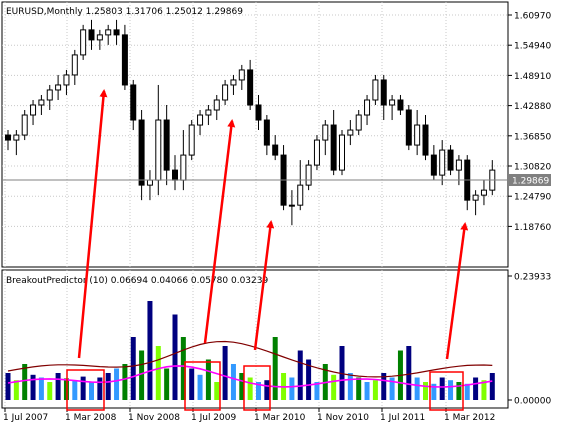  I want to click on price-label: 1.60970, so click(532, 17).